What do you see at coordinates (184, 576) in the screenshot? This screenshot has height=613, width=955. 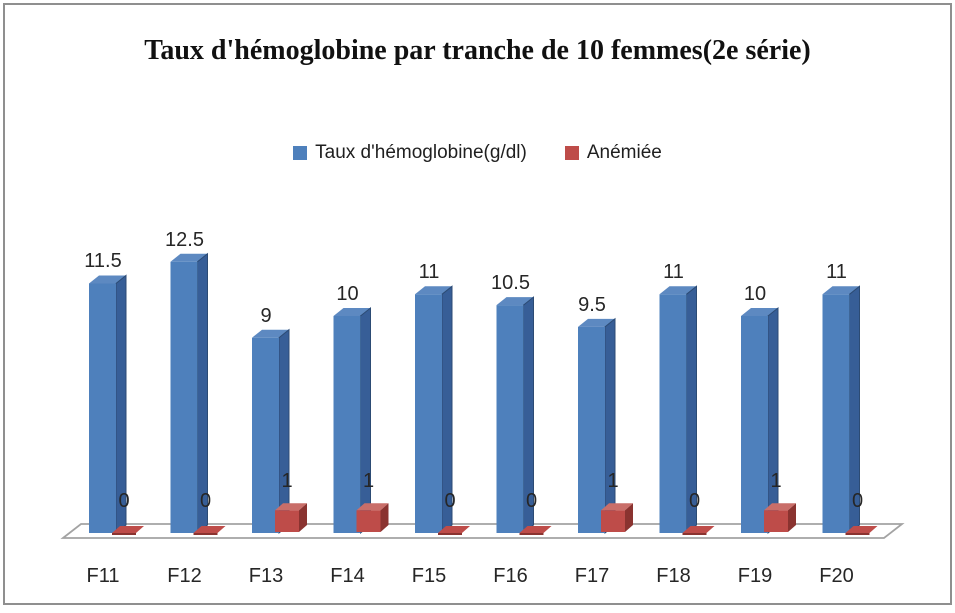 I see `category-label: F12` at bounding box center [184, 576].